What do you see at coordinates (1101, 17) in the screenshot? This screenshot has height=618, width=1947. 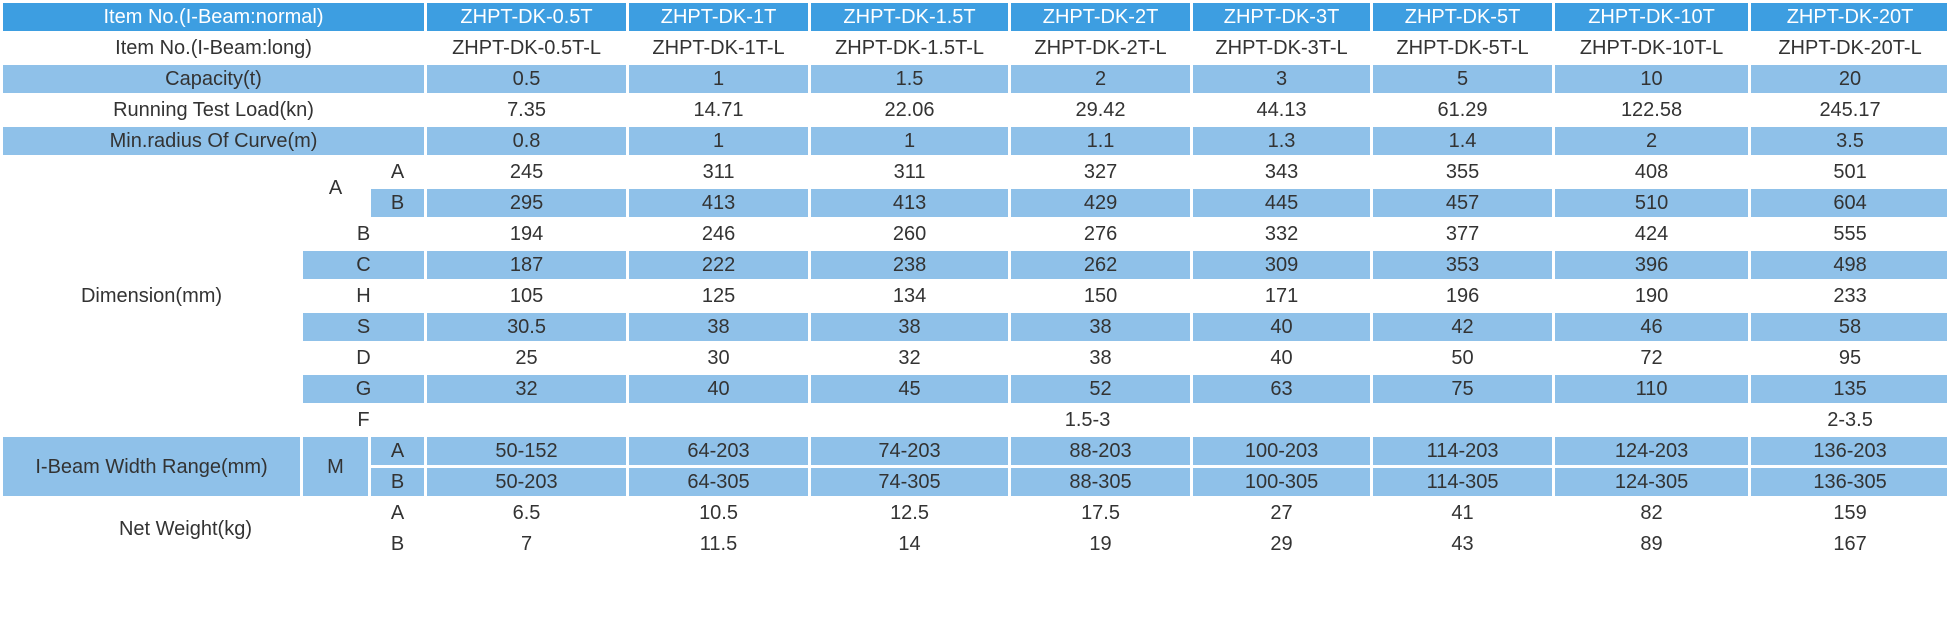 I see `model-cell: ZHPT-DK-2T` at bounding box center [1101, 17].